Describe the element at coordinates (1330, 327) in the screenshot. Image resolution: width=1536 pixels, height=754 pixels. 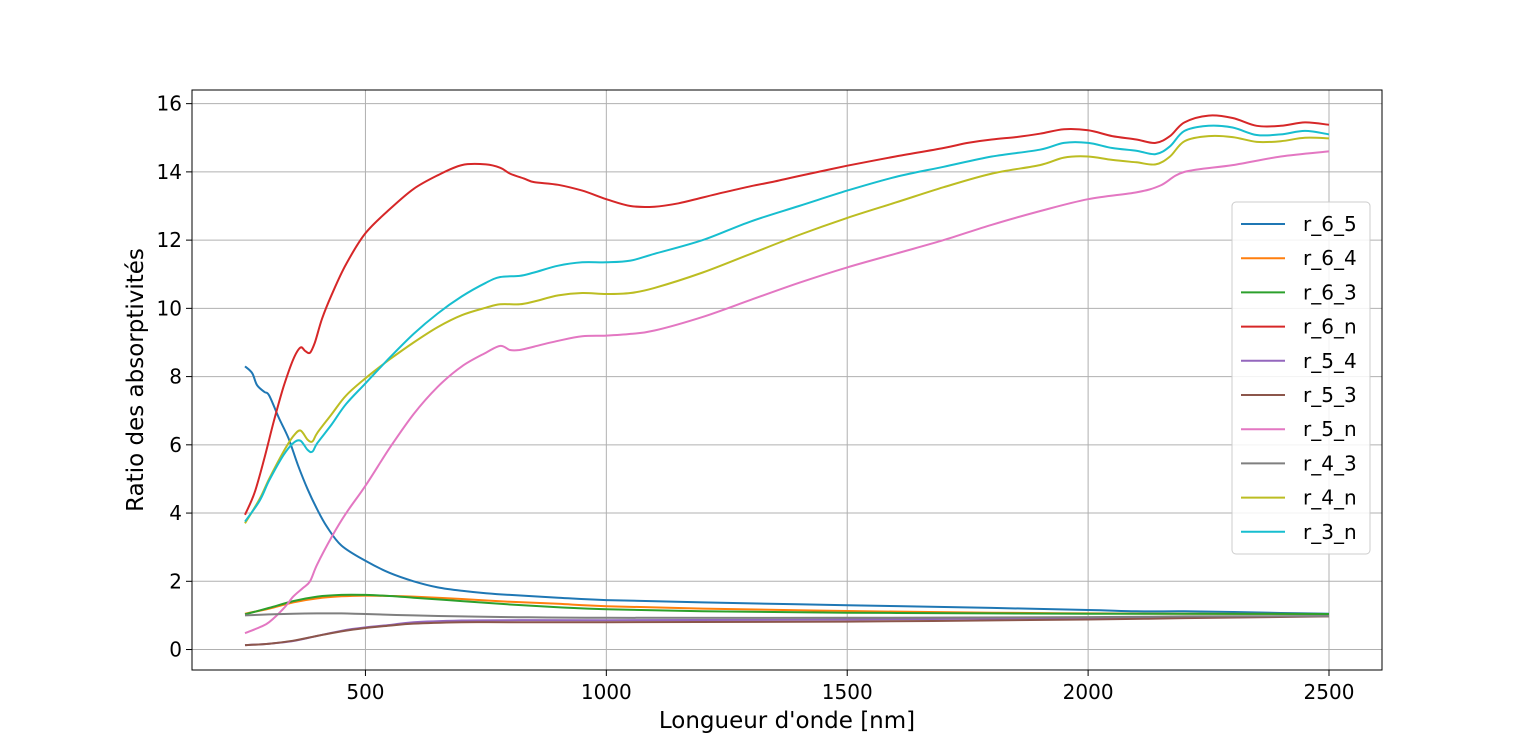
I see `legend-label: r_6_n` at that location.